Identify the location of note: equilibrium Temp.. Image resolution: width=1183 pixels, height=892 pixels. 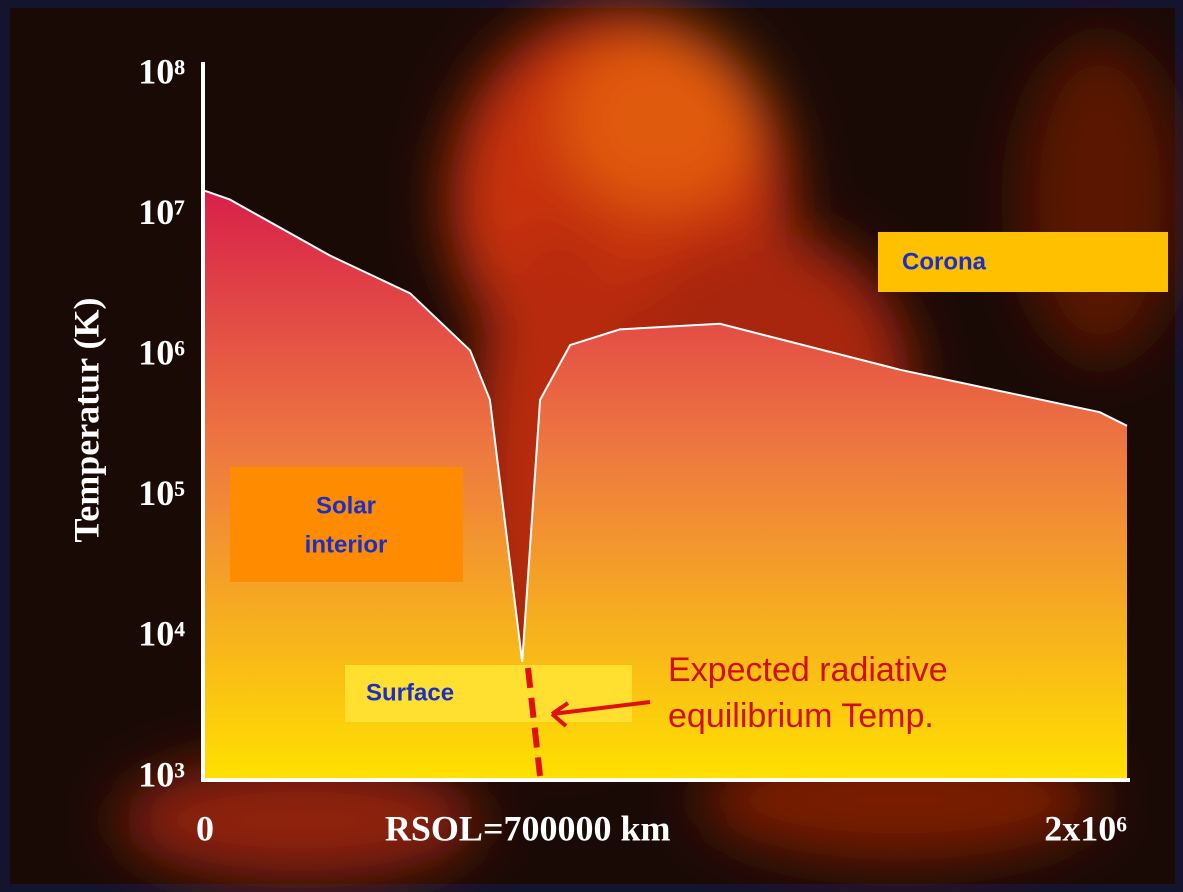
(801, 716).